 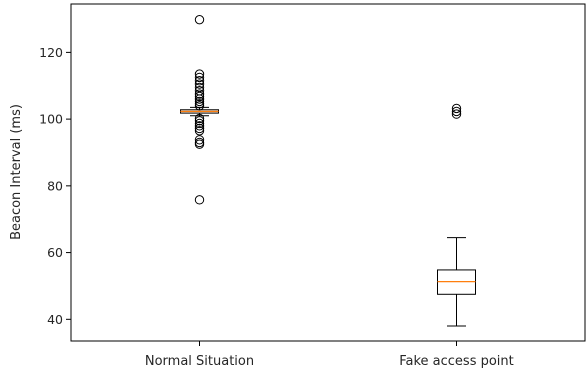 What do you see at coordinates (55, 252) in the screenshot?
I see `y-tick-label: 60` at bounding box center [55, 252].